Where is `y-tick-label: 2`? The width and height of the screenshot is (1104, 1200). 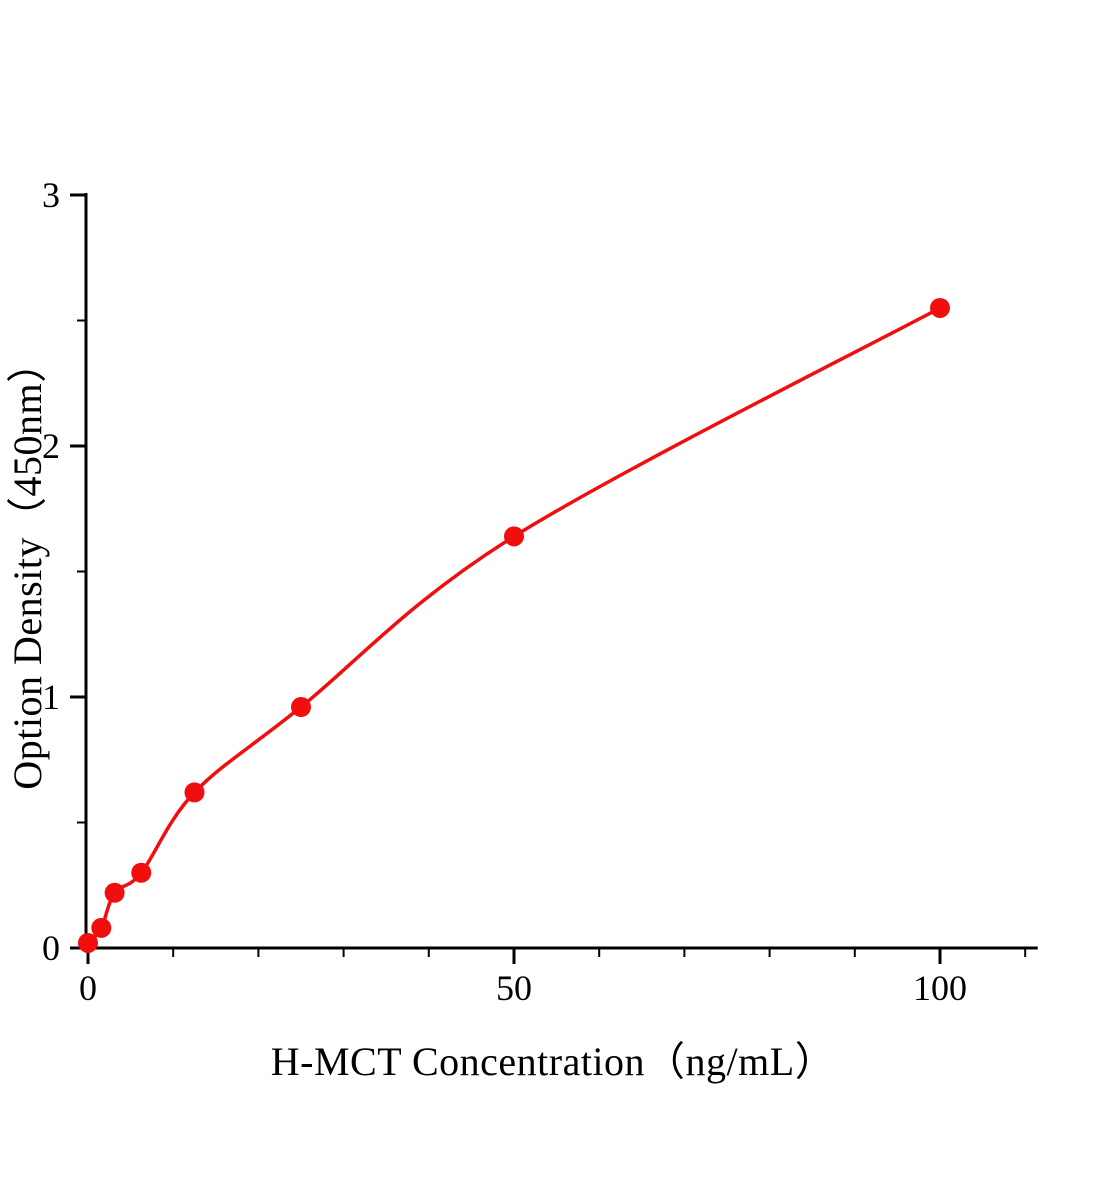
y-tick-label: 2 is located at coordinates (51, 446).